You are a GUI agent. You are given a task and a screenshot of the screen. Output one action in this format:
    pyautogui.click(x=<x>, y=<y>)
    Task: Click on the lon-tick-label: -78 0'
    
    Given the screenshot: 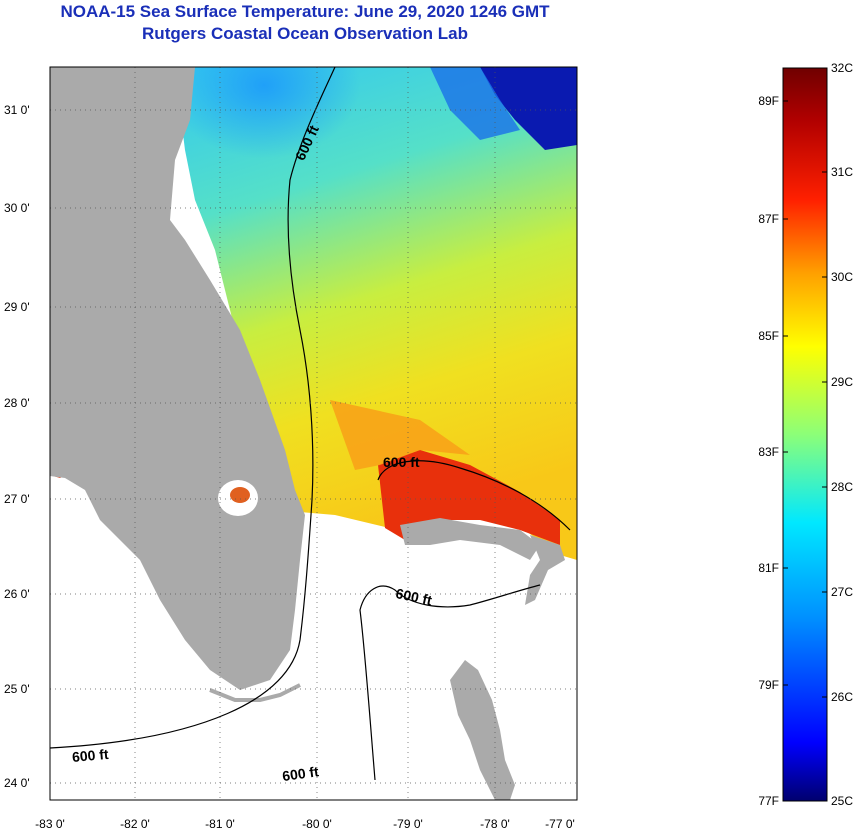 What is the action you would take?
    pyautogui.click(x=495, y=824)
    